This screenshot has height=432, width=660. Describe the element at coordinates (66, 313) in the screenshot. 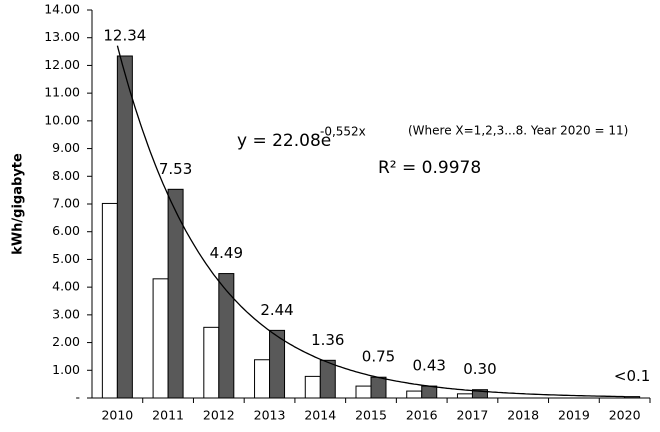

I see `y-tick-label: 3.00` at that location.